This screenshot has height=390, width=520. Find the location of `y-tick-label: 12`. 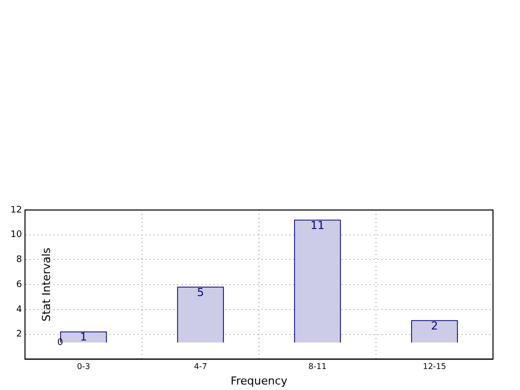

y-tick-label: 12 is located at coordinates (16, 210).